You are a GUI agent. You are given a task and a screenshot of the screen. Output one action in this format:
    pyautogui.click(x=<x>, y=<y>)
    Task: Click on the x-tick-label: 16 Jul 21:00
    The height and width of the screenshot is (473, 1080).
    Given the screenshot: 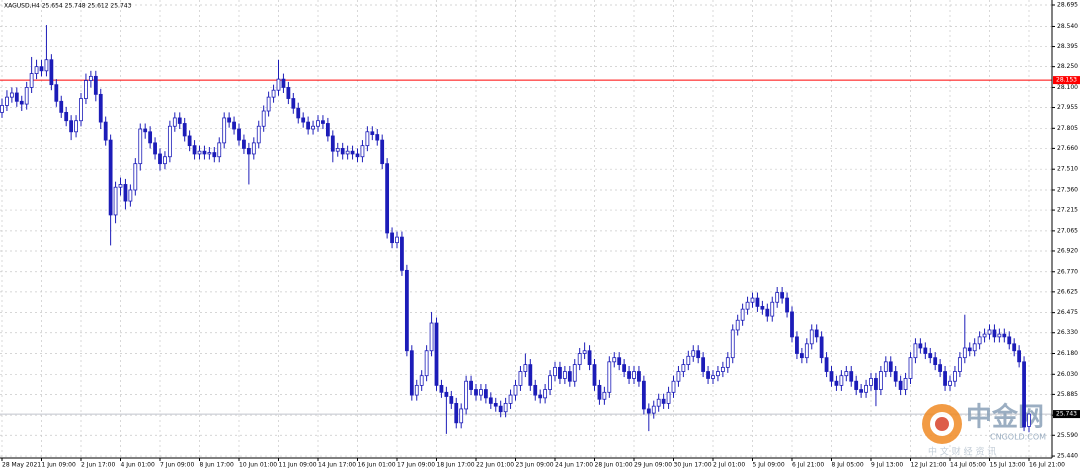 What is the action you would take?
    pyautogui.click(x=1047, y=465)
    